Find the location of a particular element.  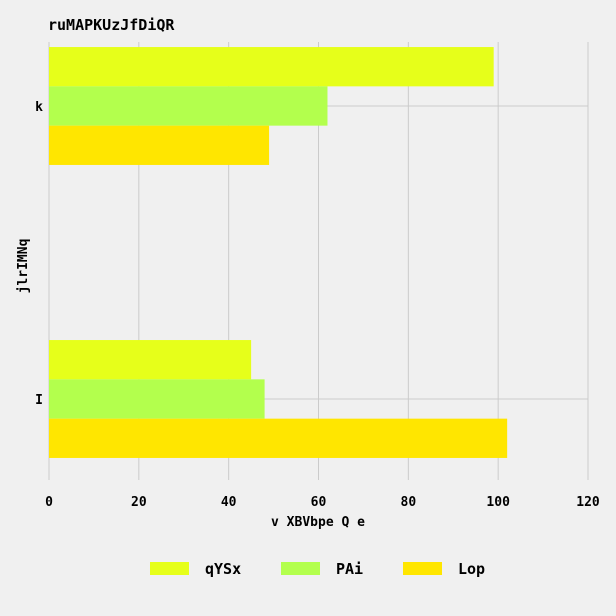

x-tick-label: 0 is located at coordinates (49, 502).